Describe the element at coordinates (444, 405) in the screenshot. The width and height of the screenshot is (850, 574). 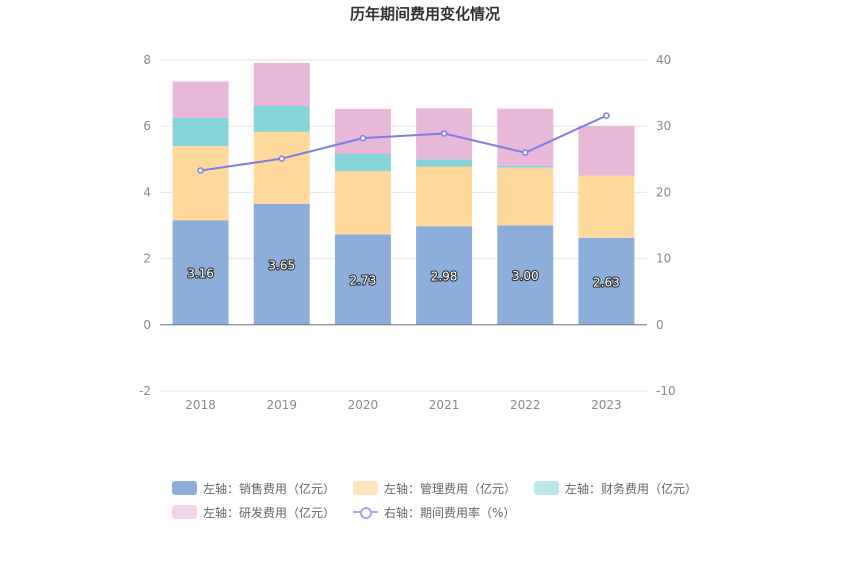
I see `x-axis-tick-label: 2021` at that location.